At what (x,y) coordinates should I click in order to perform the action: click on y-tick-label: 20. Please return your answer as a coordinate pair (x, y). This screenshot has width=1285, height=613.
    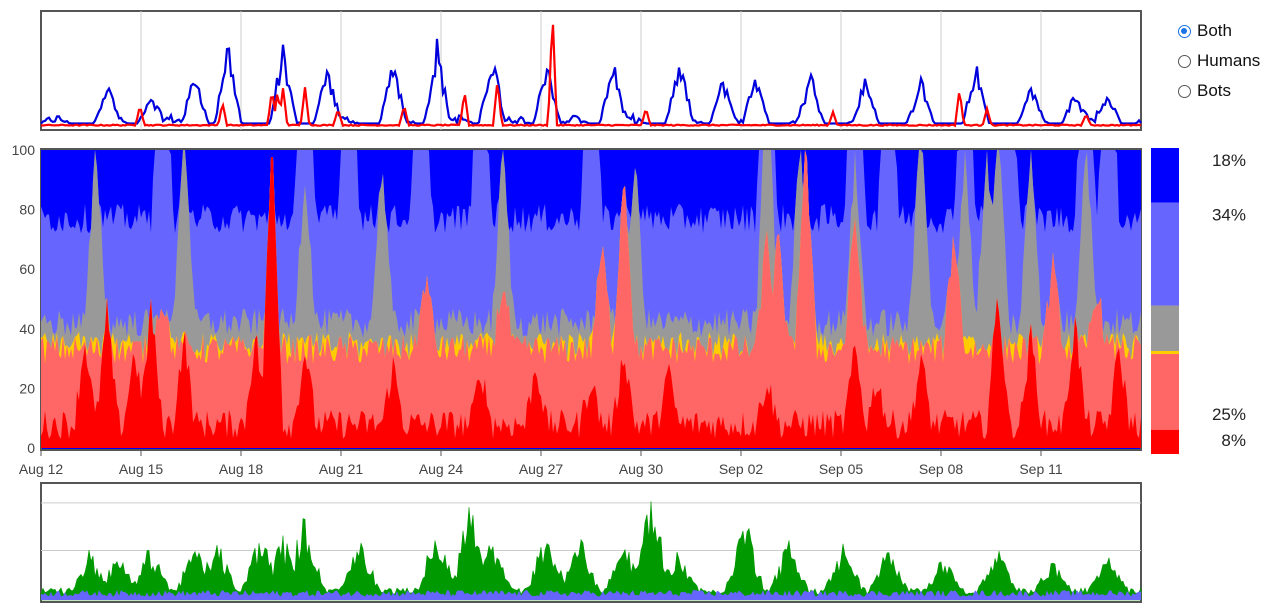
    Looking at the image, I should click on (27, 388).